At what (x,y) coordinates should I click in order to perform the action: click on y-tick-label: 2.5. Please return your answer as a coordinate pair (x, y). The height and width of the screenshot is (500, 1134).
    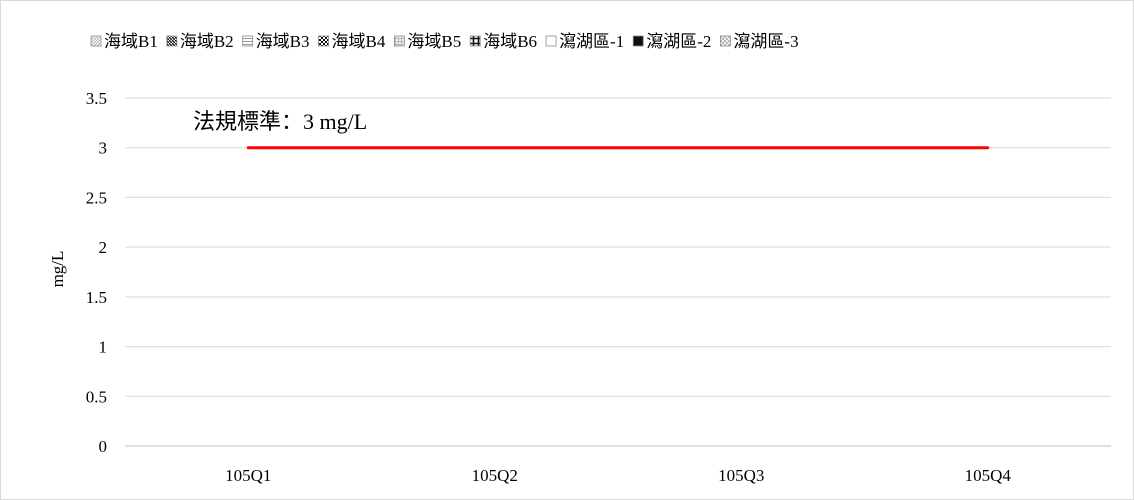
    Looking at the image, I should click on (96, 197).